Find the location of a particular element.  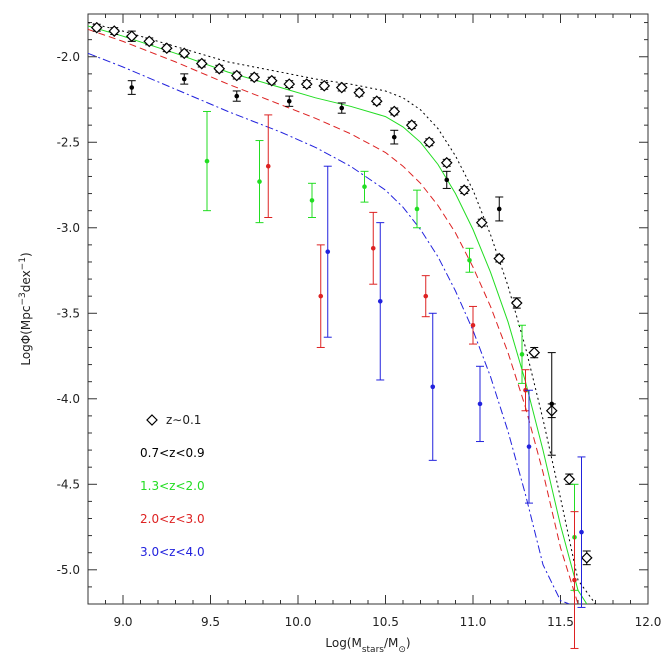

legend-label: z∼0.1 is located at coordinates (183, 420).